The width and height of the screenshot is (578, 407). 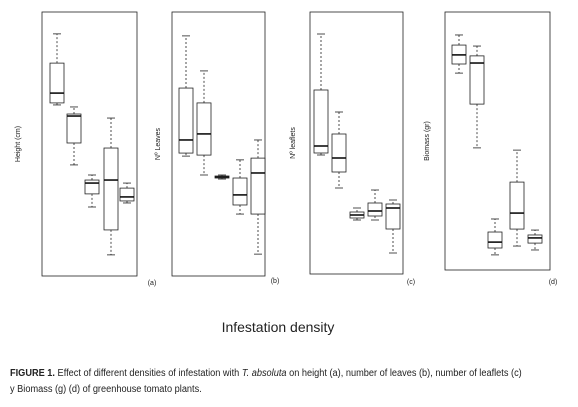 I want to click on y-axis-label: Nº Leaves, so click(x=158, y=143).